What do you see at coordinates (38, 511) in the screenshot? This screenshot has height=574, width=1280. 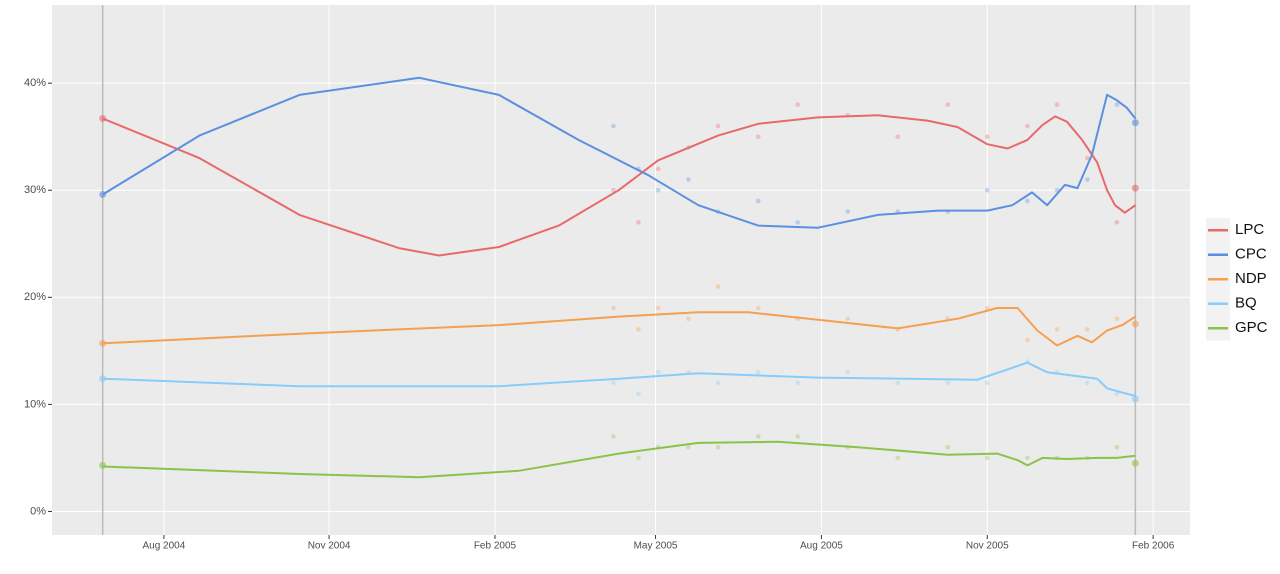 I see `y-tick-label: 0%` at bounding box center [38, 511].